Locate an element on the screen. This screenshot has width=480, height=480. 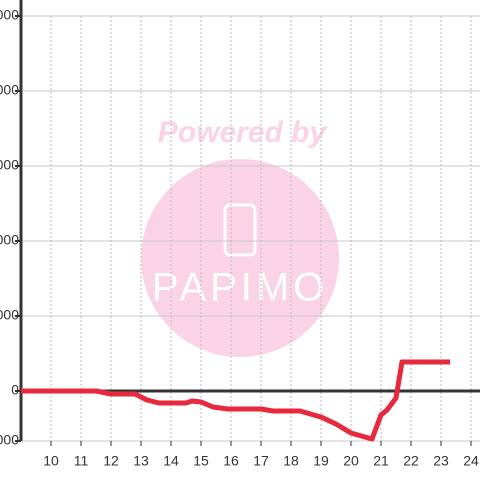
x-tick-label: 20 is located at coordinates (351, 461).